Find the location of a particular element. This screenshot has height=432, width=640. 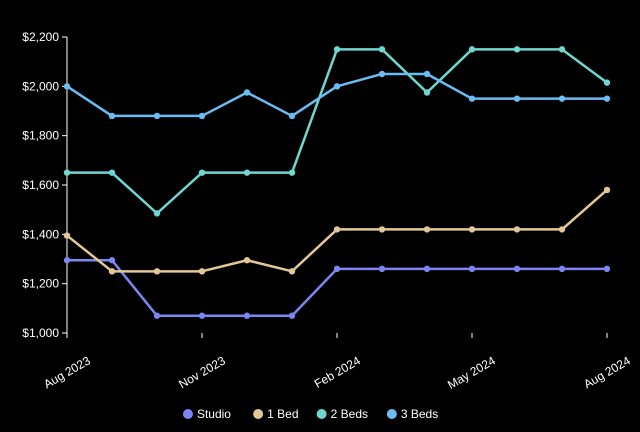

legend-item: 1 Bed is located at coordinates (276, 414).